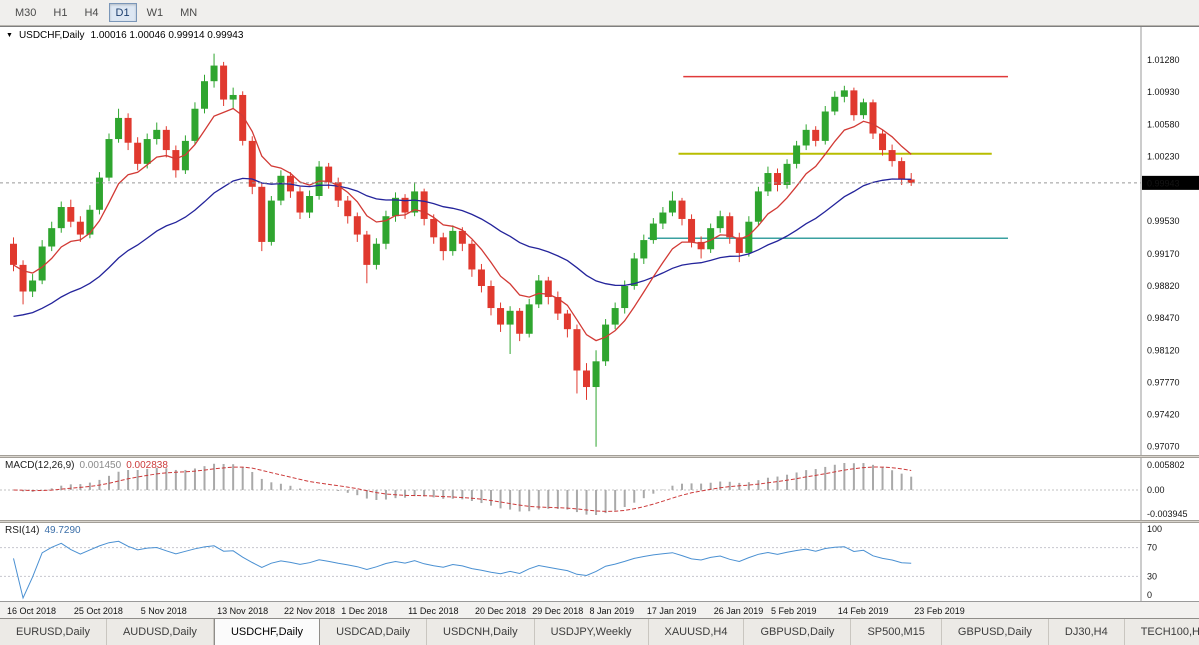 The width and height of the screenshot is (1199, 645). I want to click on chart-tab-dj30-h4: DJ30,H4, so click(1087, 632).